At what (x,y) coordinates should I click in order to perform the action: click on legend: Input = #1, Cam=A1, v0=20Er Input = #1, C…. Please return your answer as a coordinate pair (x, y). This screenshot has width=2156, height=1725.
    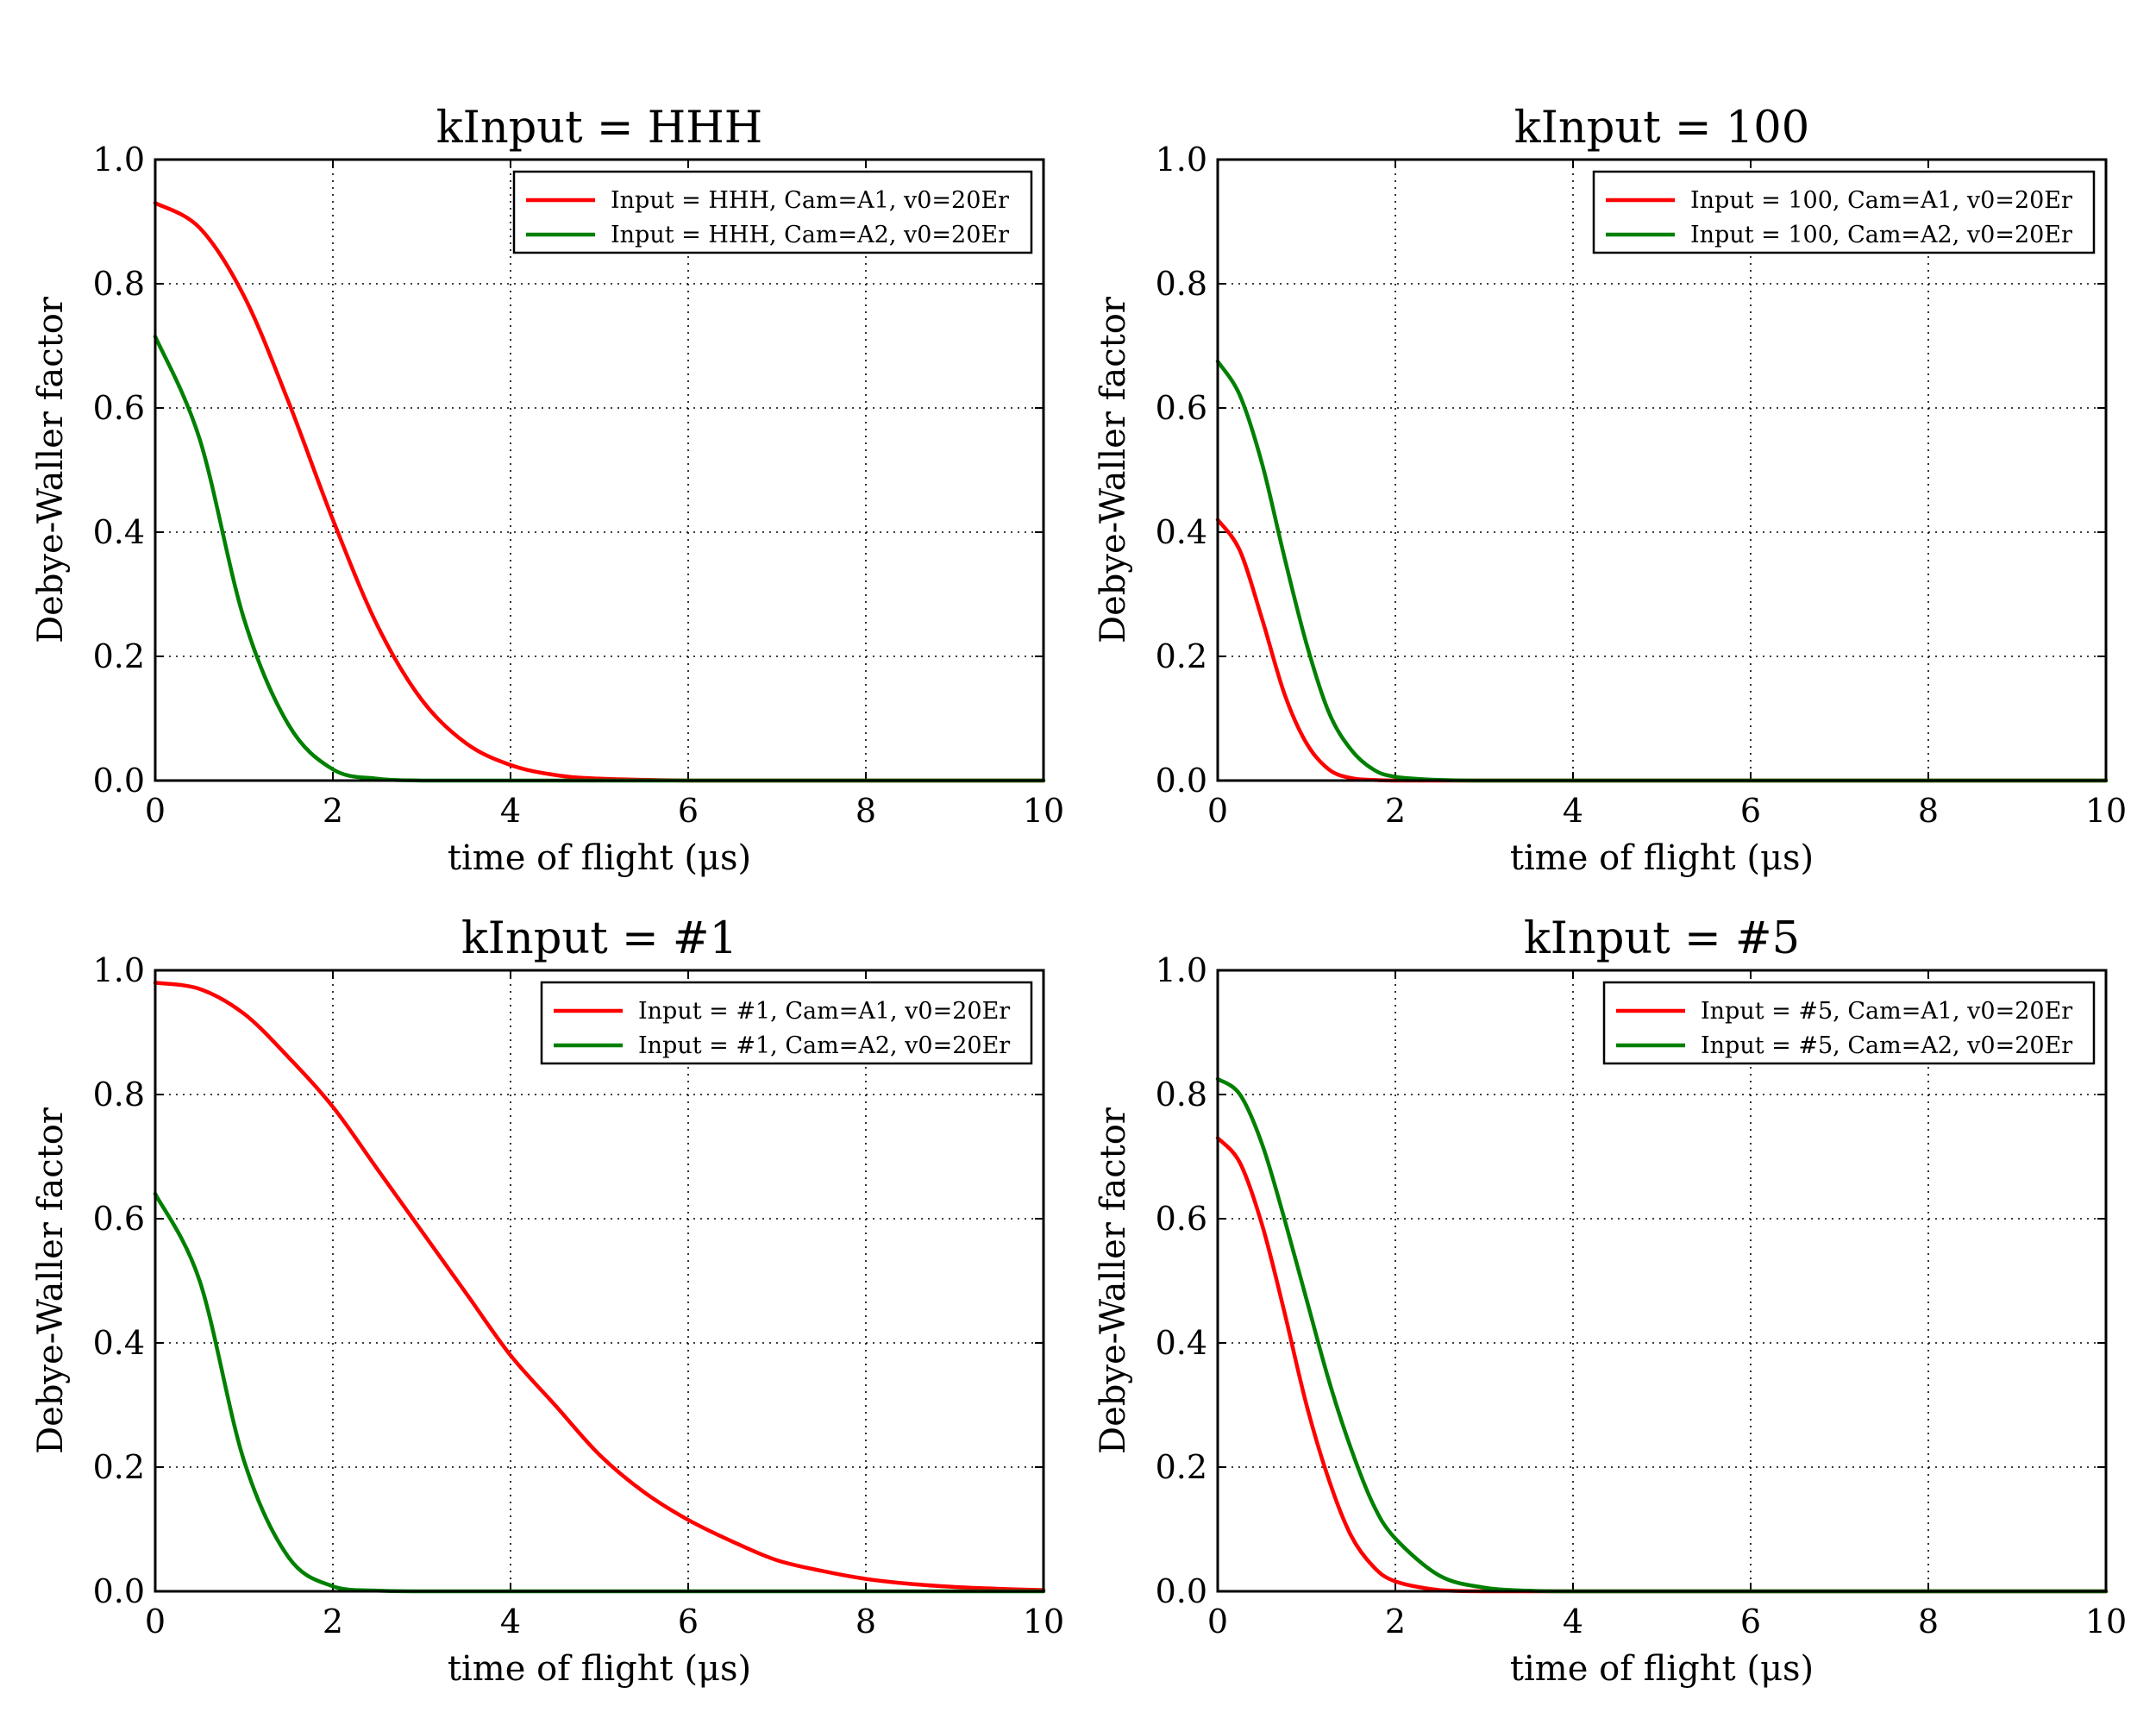
    Looking at the image, I should click on (786, 1023).